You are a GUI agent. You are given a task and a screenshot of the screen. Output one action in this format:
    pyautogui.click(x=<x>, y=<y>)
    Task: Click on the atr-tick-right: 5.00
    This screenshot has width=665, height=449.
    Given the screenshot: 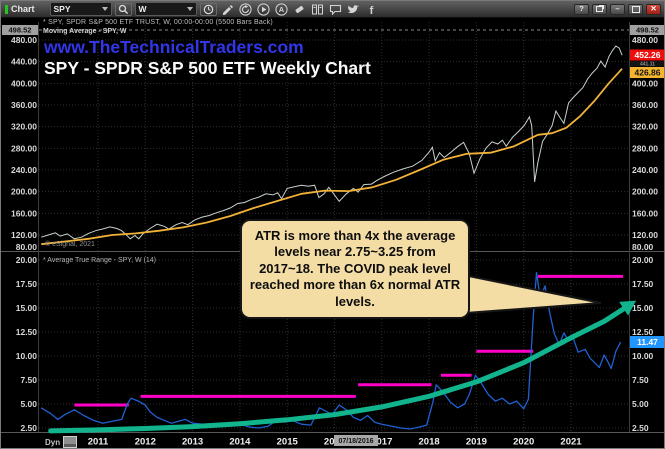 What is the action you would take?
    pyautogui.click(x=640, y=404)
    